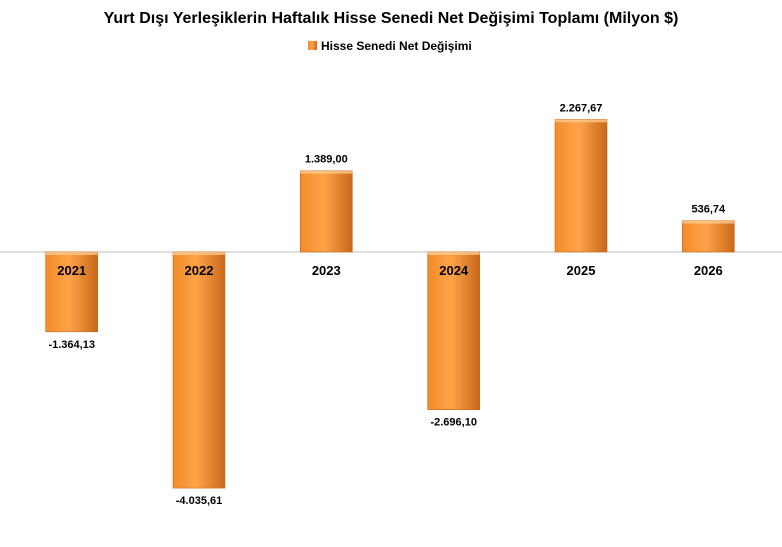 This screenshot has height=547, width=782. What do you see at coordinates (396, 46) in the screenshot?
I see `legend-label: Hisse Senedi Net Değişimi` at bounding box center [396, 46].